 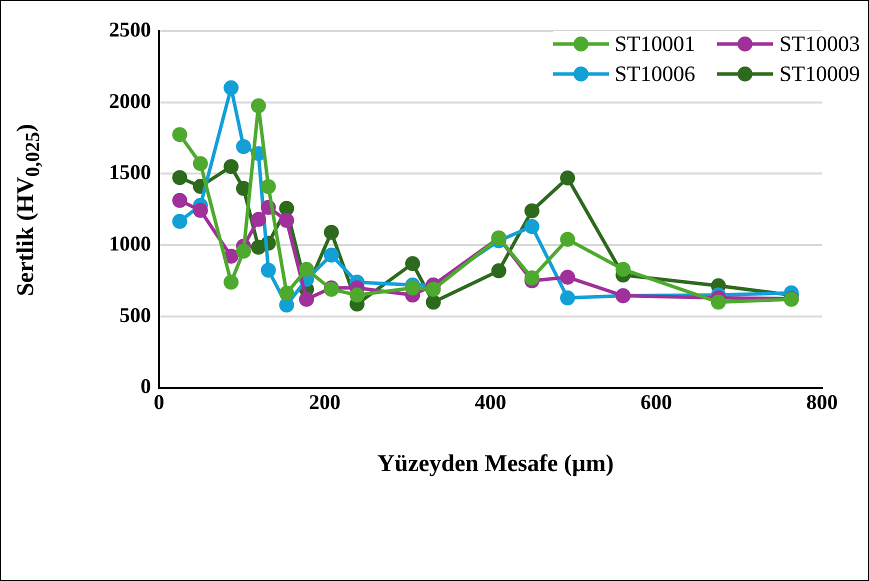 I want to click on x-tick-label: 800, so click(x=822, y=402).